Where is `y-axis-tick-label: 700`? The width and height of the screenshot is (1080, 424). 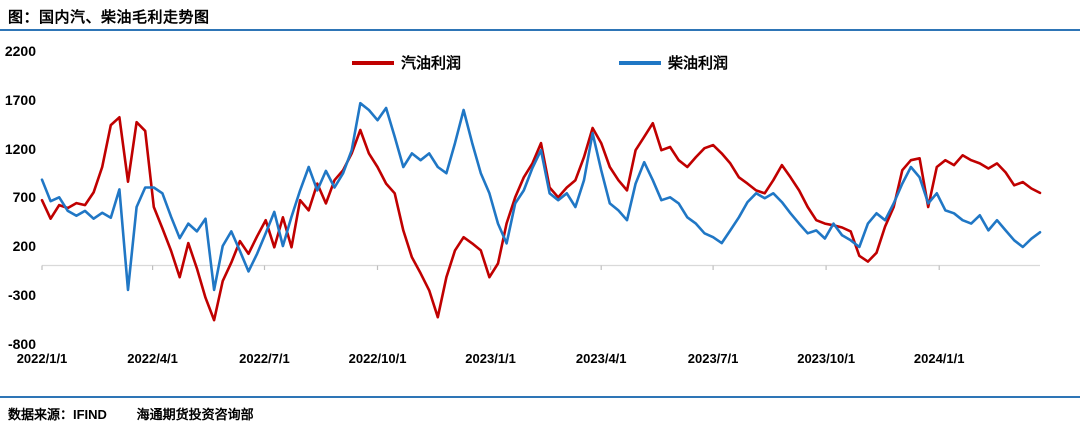 y-axis-tick-label: 700 is located at coordinates (24, 197).